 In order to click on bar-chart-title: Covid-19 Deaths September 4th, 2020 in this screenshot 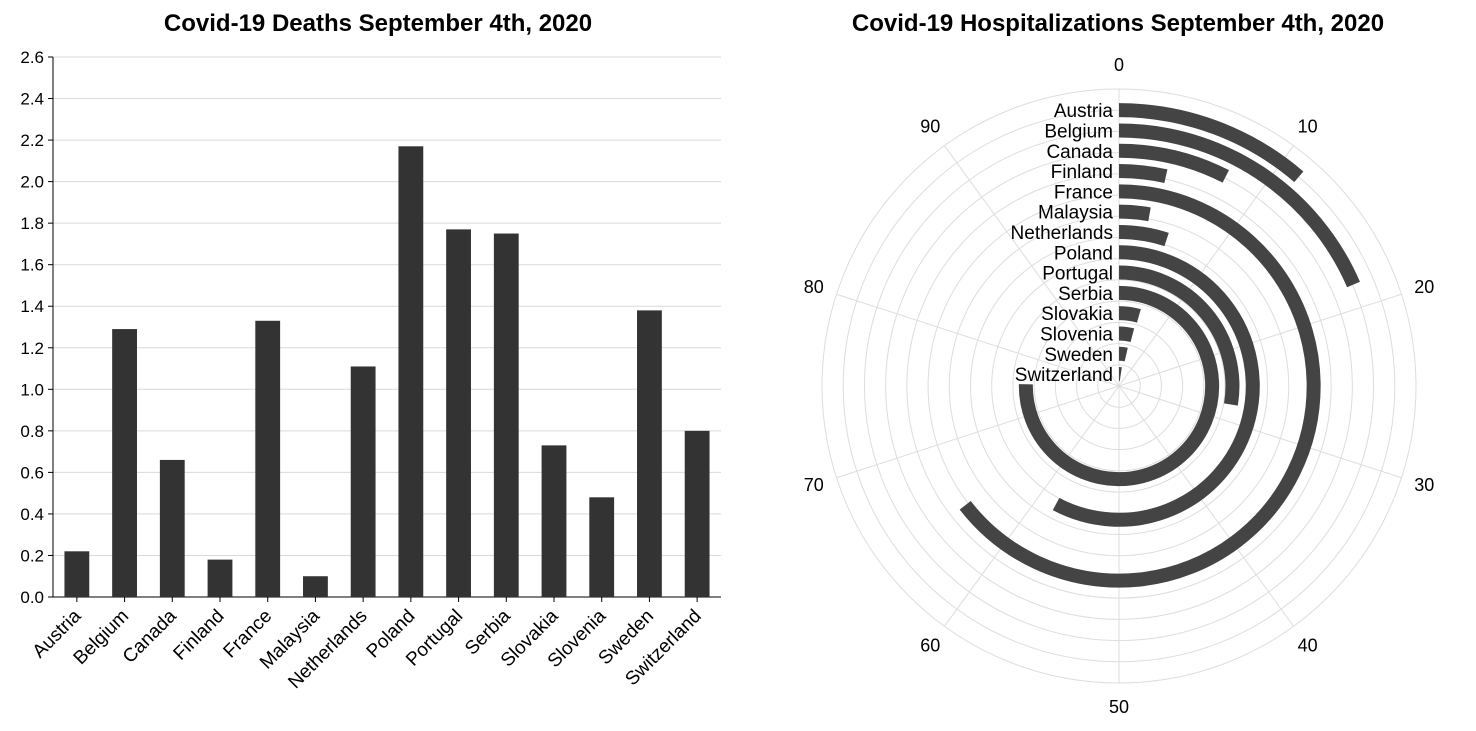, I will do `click(378, 23)`.